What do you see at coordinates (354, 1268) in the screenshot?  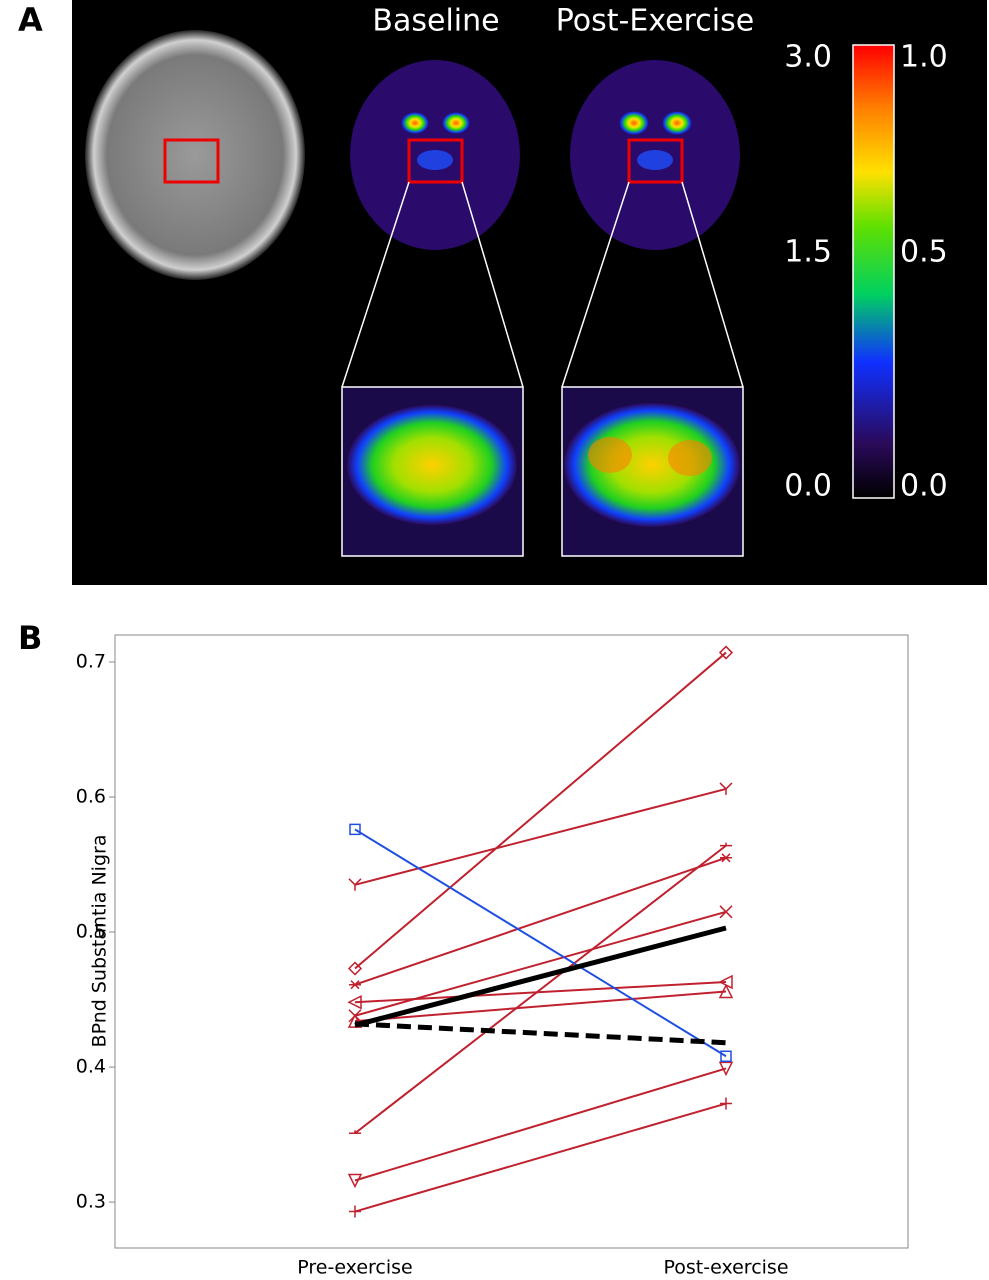 I see `x-tick-label: Pre-exercise` at bounding box center [354, 1268].